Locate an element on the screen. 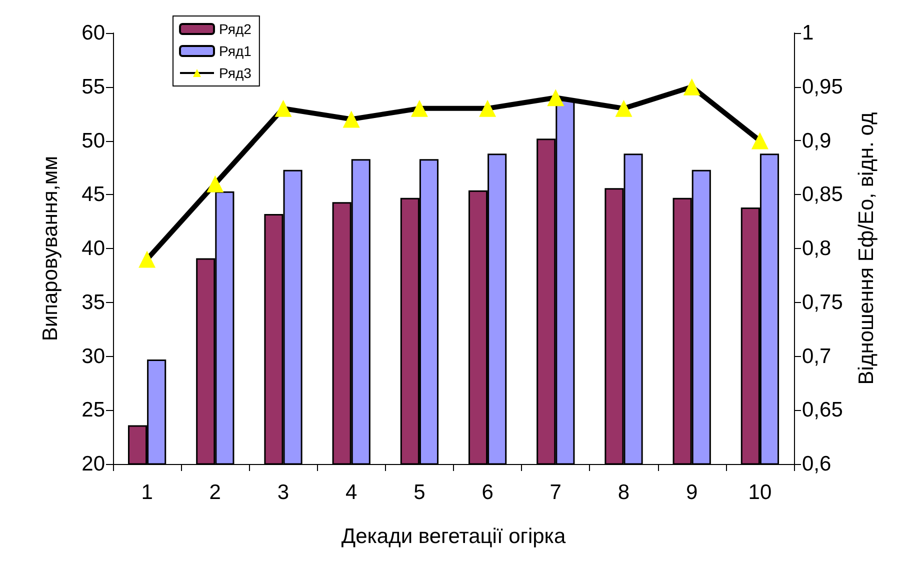 The image size is (921, 581). x-tick-label: 9 is located at coordinates (692, 492).